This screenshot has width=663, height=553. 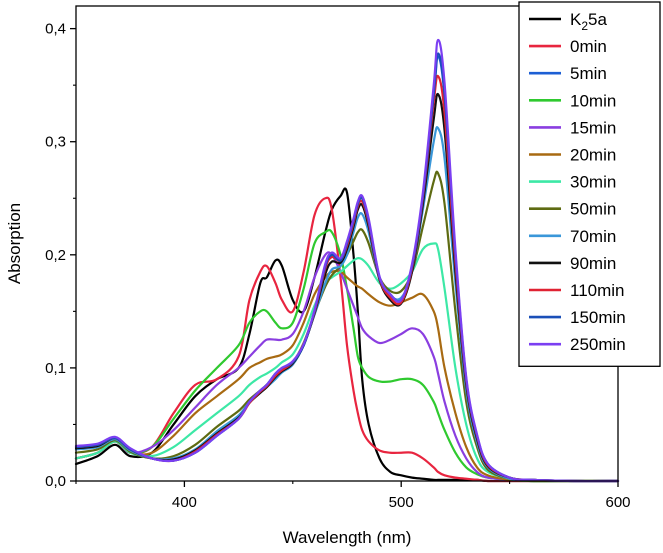 What do you see at coordinates (353, 496) in the screenshot?
I see `x-axis-ticks: 400 500 600` at bounding box center [353, 496].